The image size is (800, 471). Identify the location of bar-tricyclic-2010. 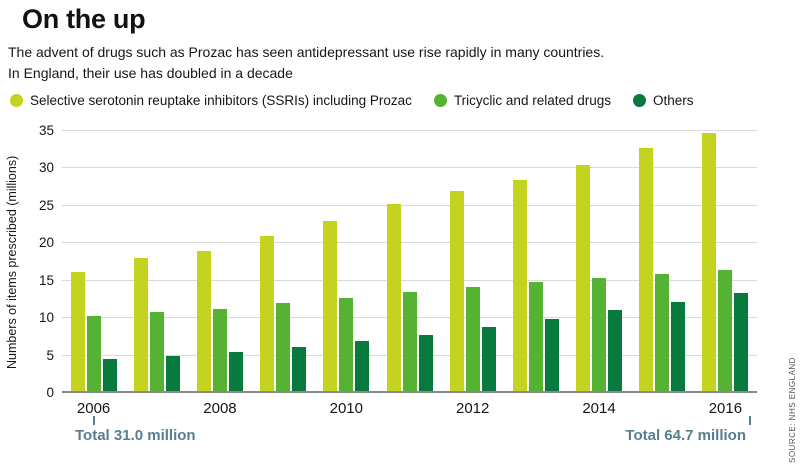
(346, 345).